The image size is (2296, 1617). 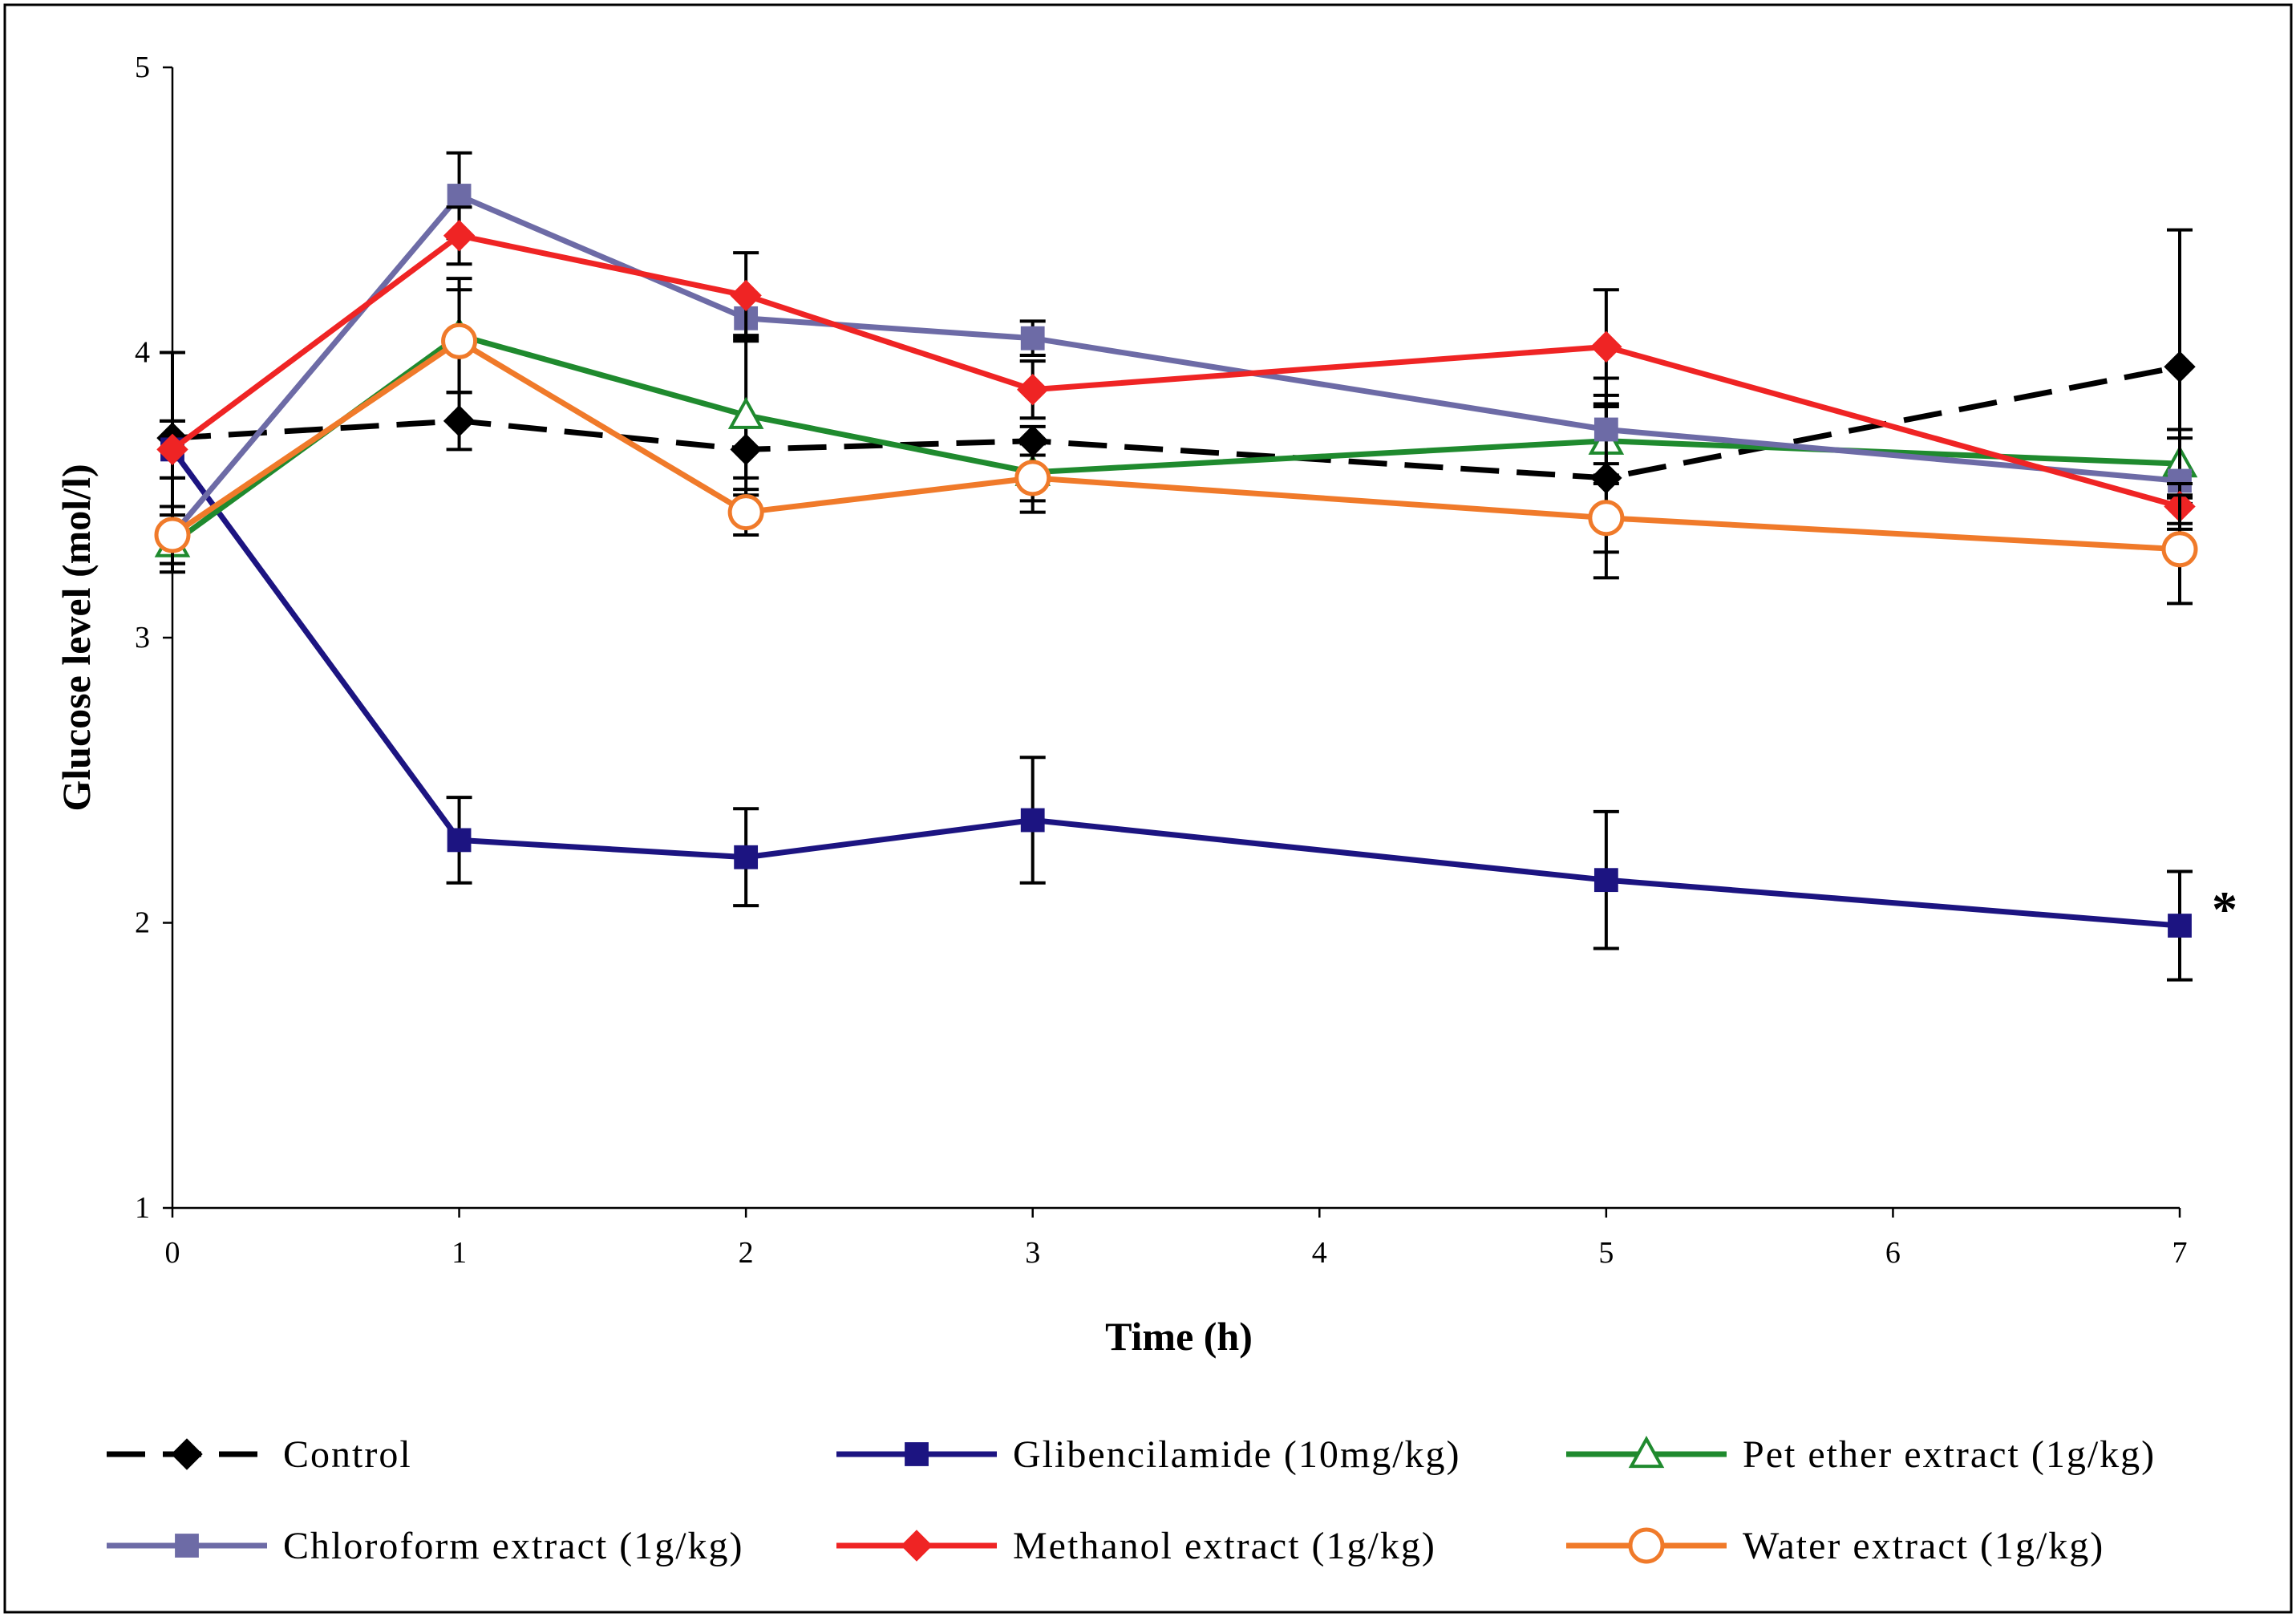 I want to click on x-tick-label: 7, so click(x=2180, y=1253).